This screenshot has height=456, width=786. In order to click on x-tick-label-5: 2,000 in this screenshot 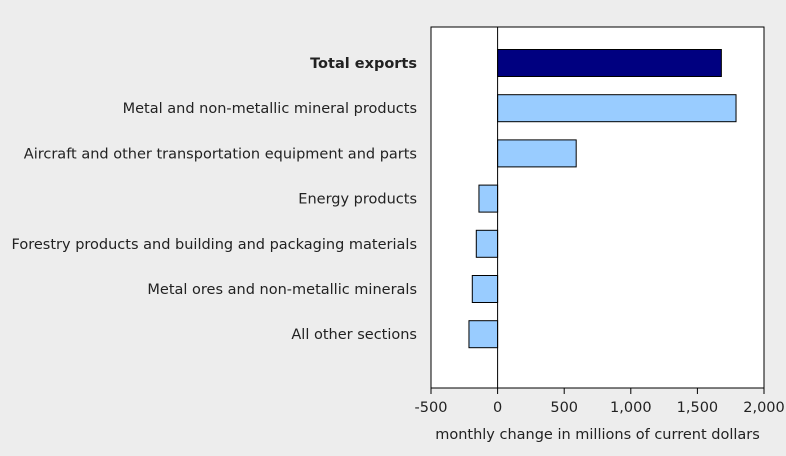, I will do `click(764, 408)`.